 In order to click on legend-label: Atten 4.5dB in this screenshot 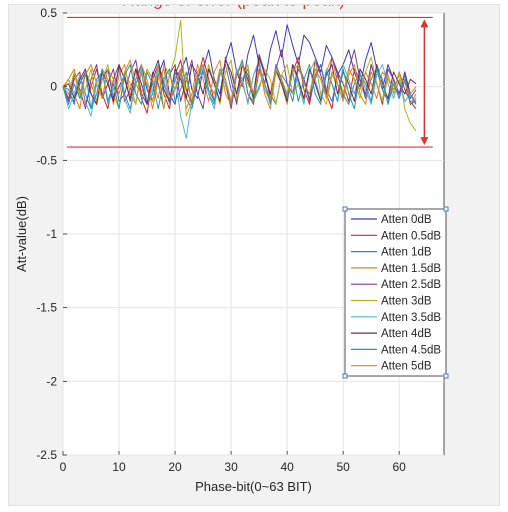, I will do `click(411, 350)`.